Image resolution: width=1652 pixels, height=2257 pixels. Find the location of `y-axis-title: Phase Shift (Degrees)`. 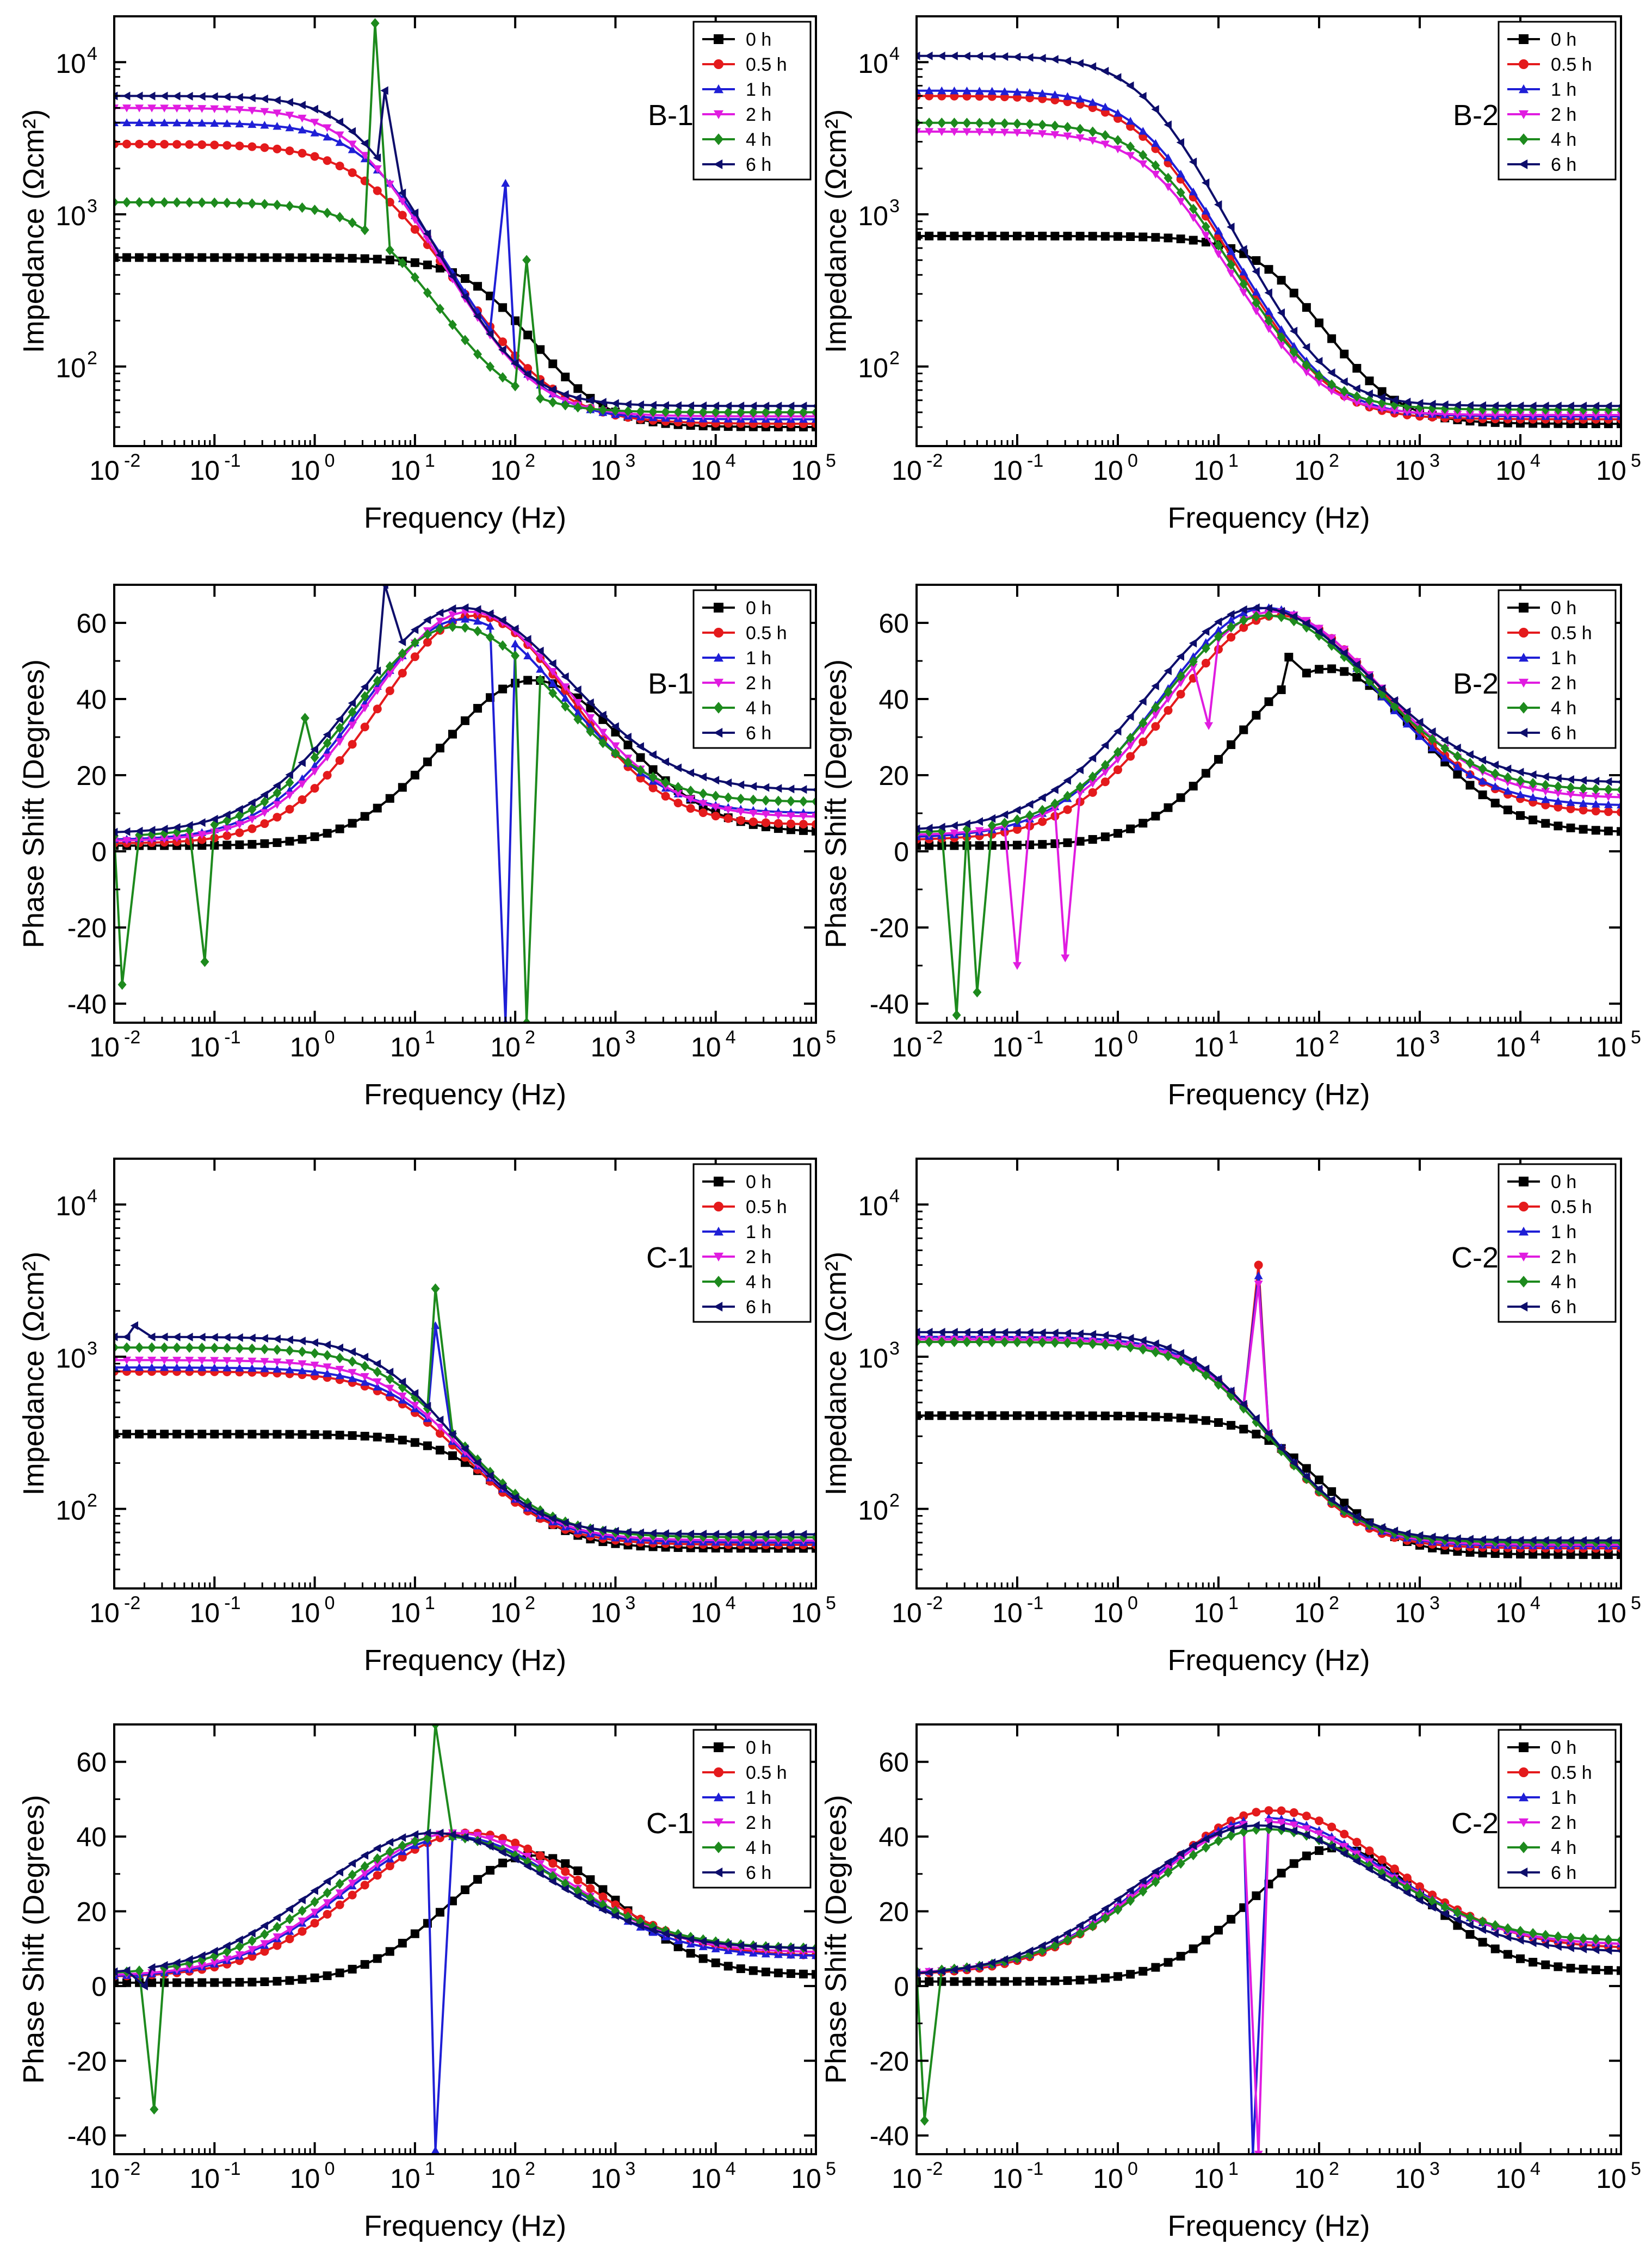

y-axis-title: Phase Shift (Degrees) is located at coordinates (836, 803).